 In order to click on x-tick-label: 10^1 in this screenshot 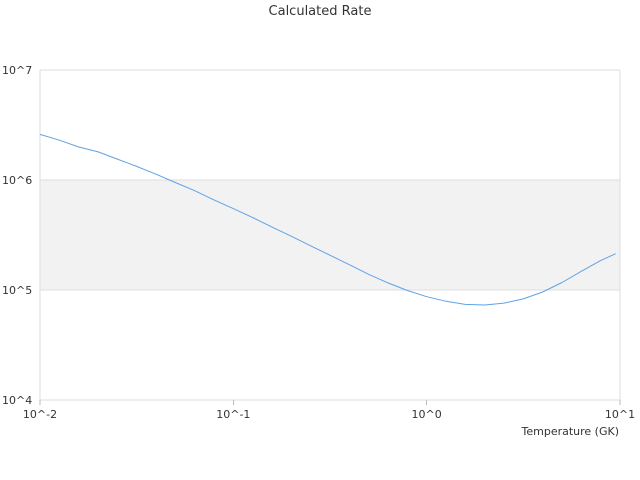, I will do `click(620, 414)`.